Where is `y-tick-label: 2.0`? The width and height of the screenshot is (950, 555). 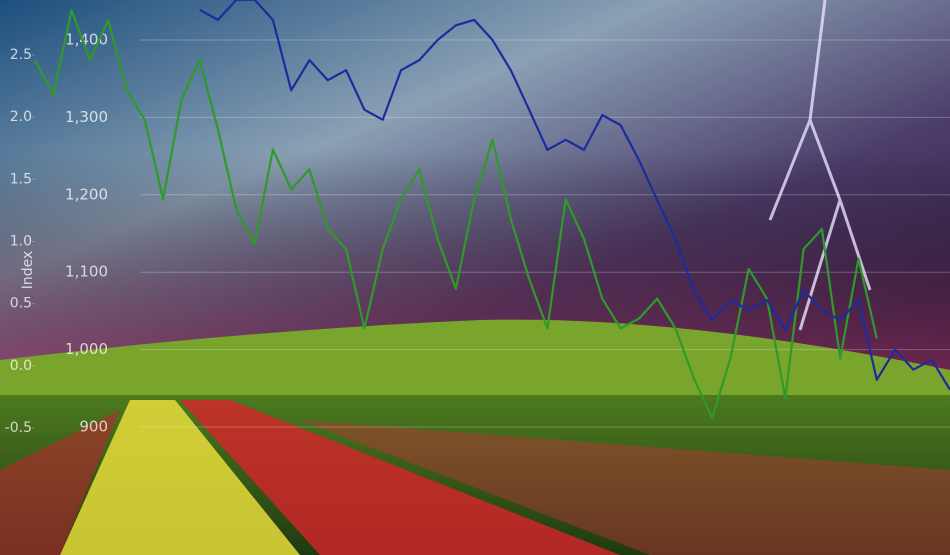
y-tick-label: 2.0 is located at coordinates (21, 117).